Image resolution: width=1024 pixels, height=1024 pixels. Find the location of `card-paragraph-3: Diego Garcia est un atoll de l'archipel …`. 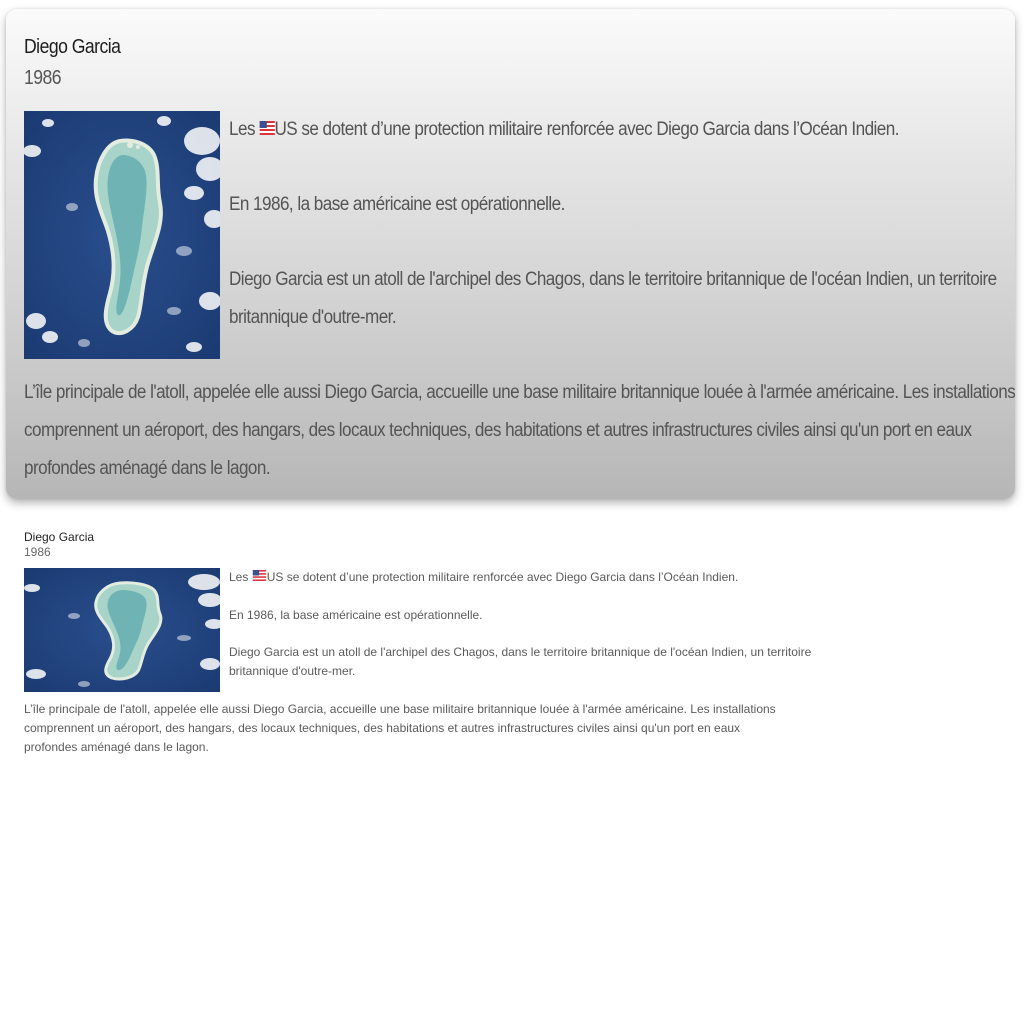

card-paragraph-3: Diego Garcia est un atoll de l'archipel … is located at coordinates (613, 299).